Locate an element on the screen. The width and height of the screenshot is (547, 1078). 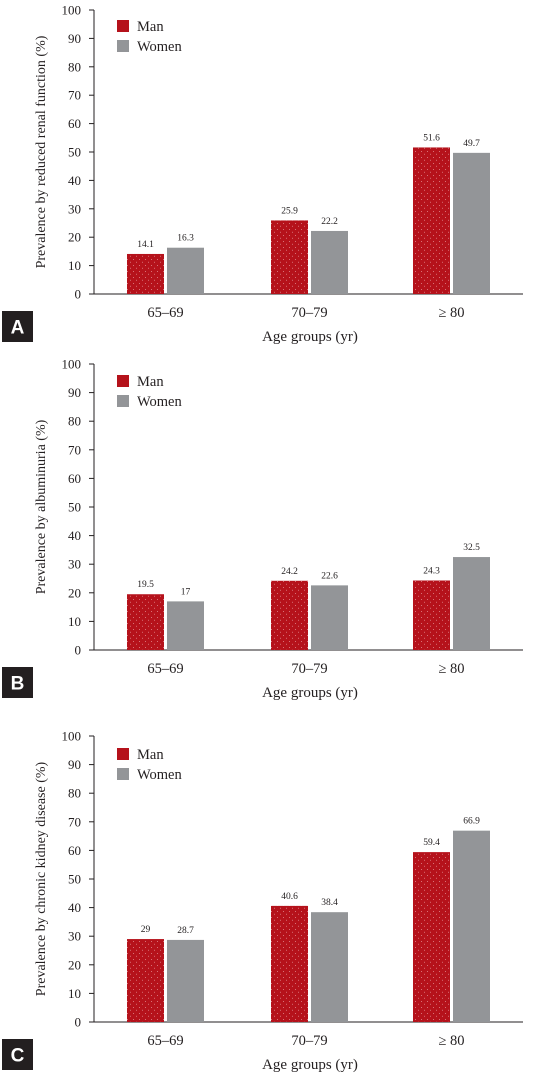
data-label: 51.6 is located at coordinates (431, 138).